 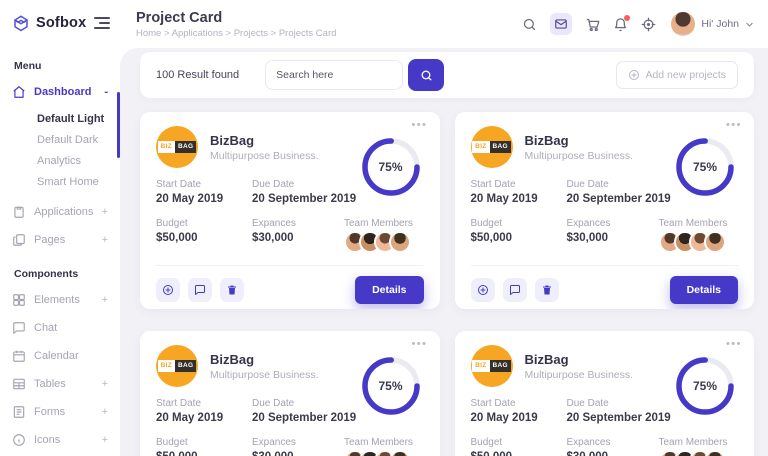 What do you see at coordinates (179, 17) in the screenshot?
I see `page-title: Project Card` at bounding box center [179, 17].